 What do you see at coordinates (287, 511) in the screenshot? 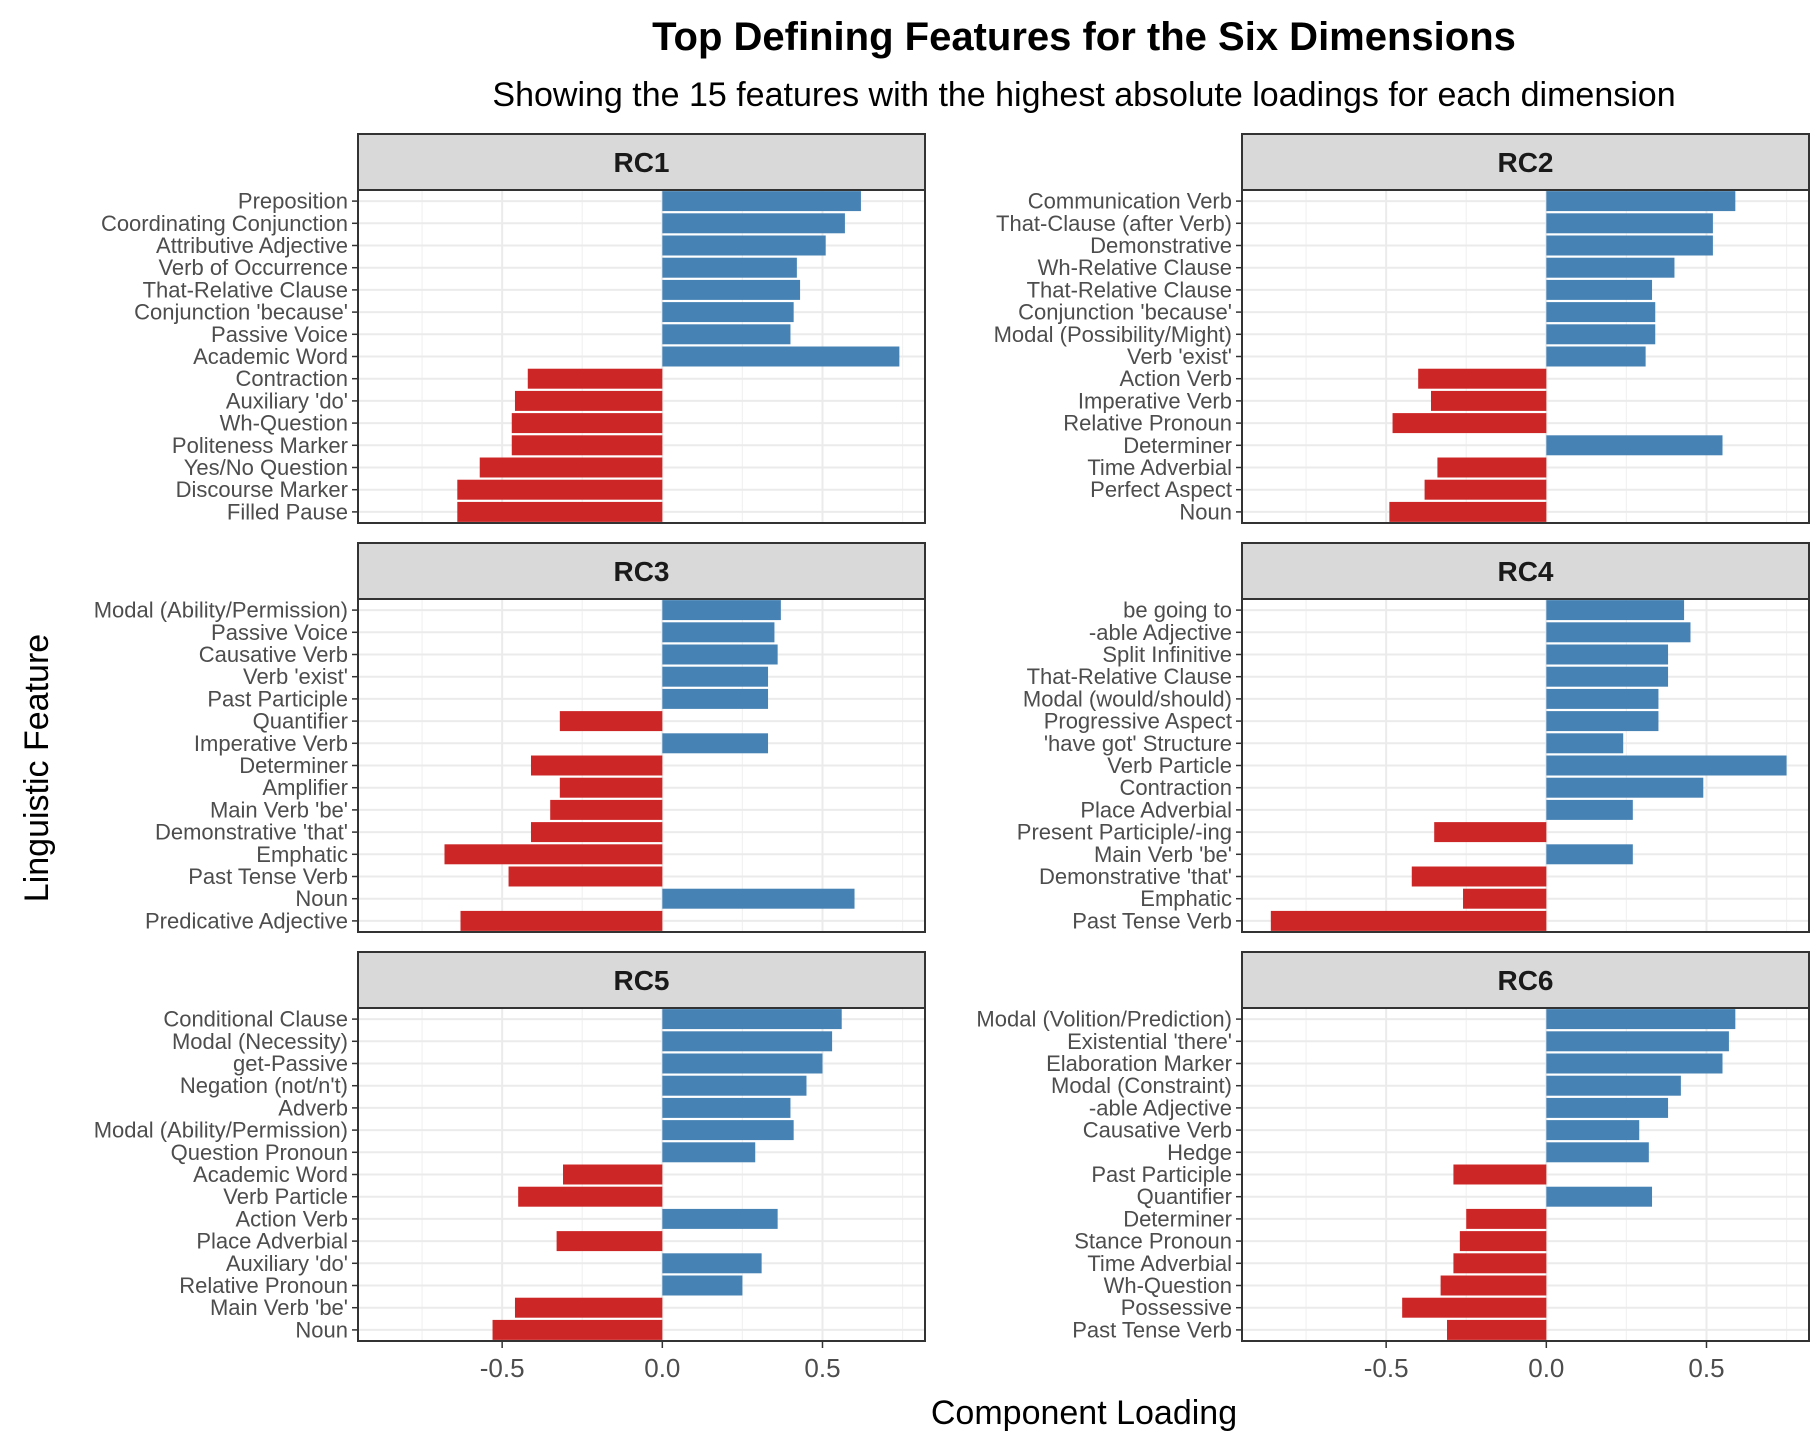
I see `category-label: Filled Pause` at bounding box center [287, 511].